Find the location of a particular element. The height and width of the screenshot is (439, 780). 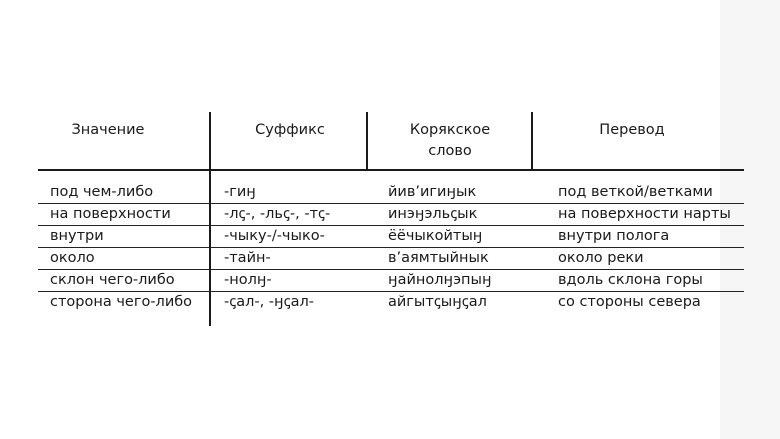

cell-suffix: -лꞔ-, -льꞔ-, -тꞔ- is located at coordinates (277, 214).